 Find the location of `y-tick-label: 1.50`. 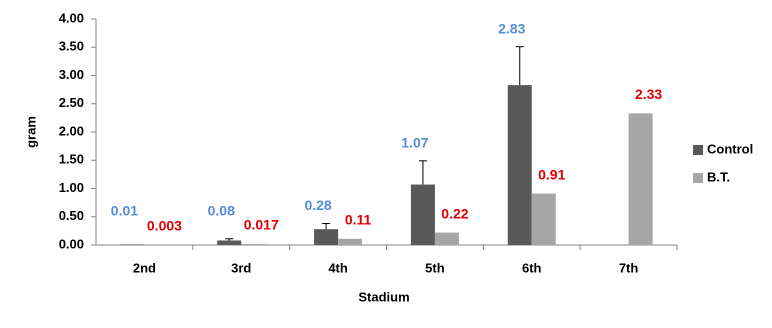

y-tick-label: 1.50 is located at coordinates (71, 159).